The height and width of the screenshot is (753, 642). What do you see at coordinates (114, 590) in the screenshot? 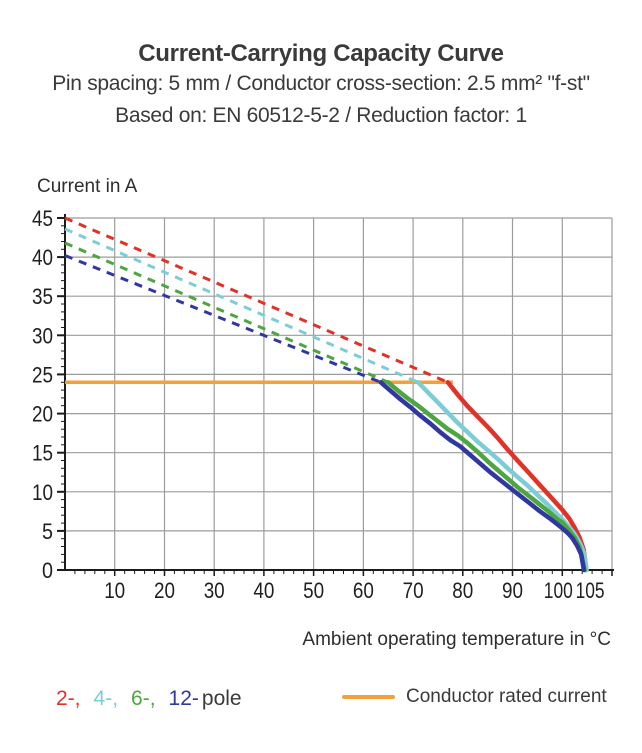
I see `x-tick-label: 10` at bounding box center [114, 590].